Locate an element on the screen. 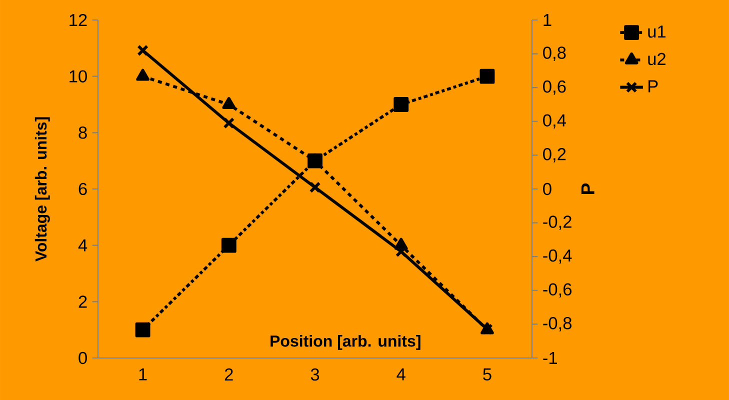 This screenshot has width=729, height=400. y-tick-label: 0 is located at coordinates (82, 358).